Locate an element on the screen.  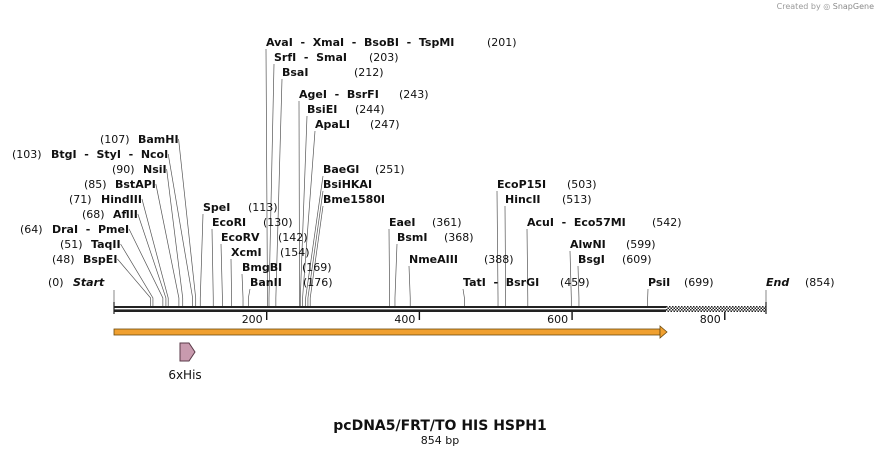
cut-position: (361) is located at coordinates (447, 222).